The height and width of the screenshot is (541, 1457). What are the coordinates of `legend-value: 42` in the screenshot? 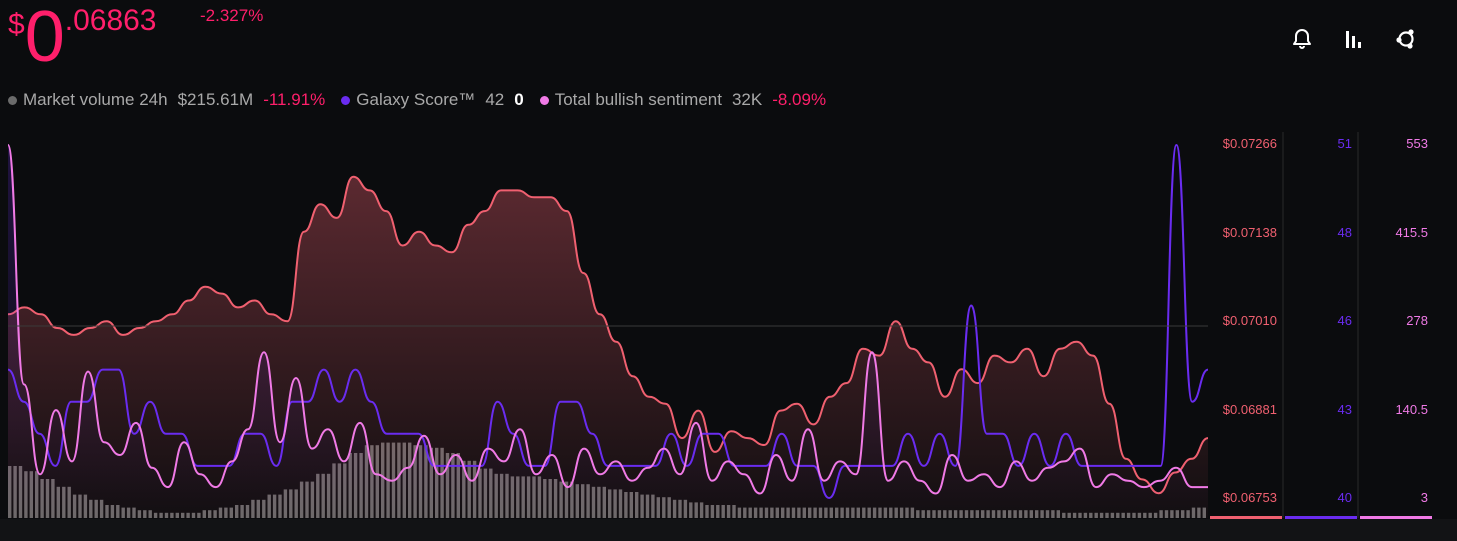 It's located at (495, 99).